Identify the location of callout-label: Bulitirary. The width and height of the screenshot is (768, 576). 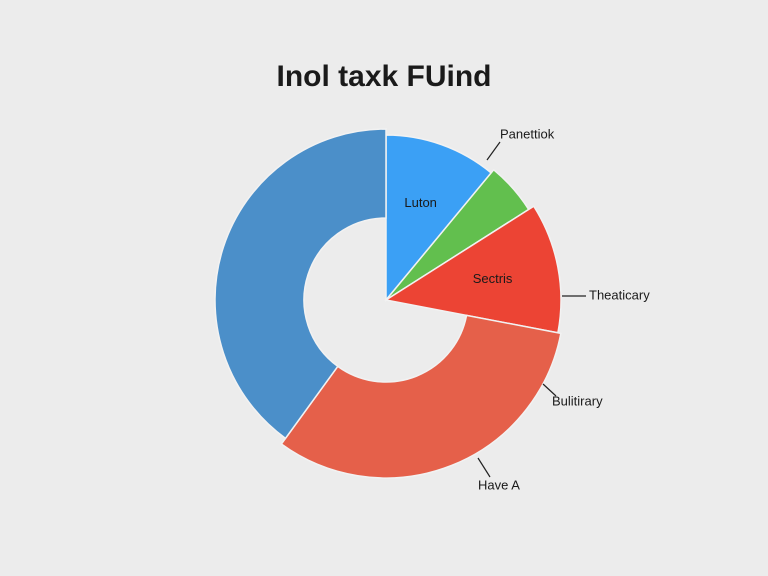
(577, 400).